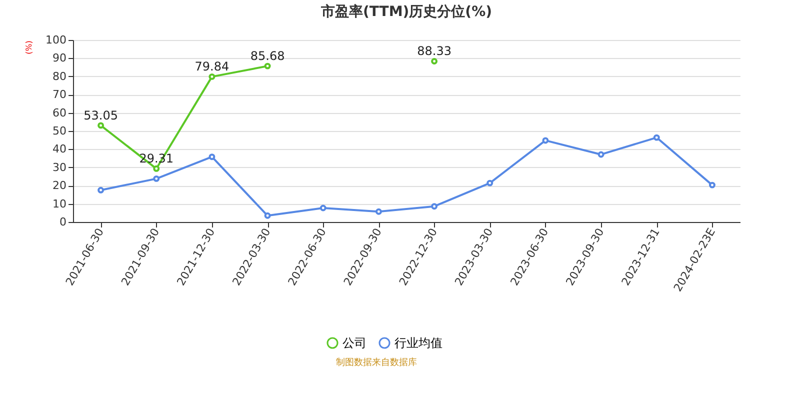  Describe the element at coordinates (59, 203) in the screenshot. I see `y-tick-label: 10` at that location.